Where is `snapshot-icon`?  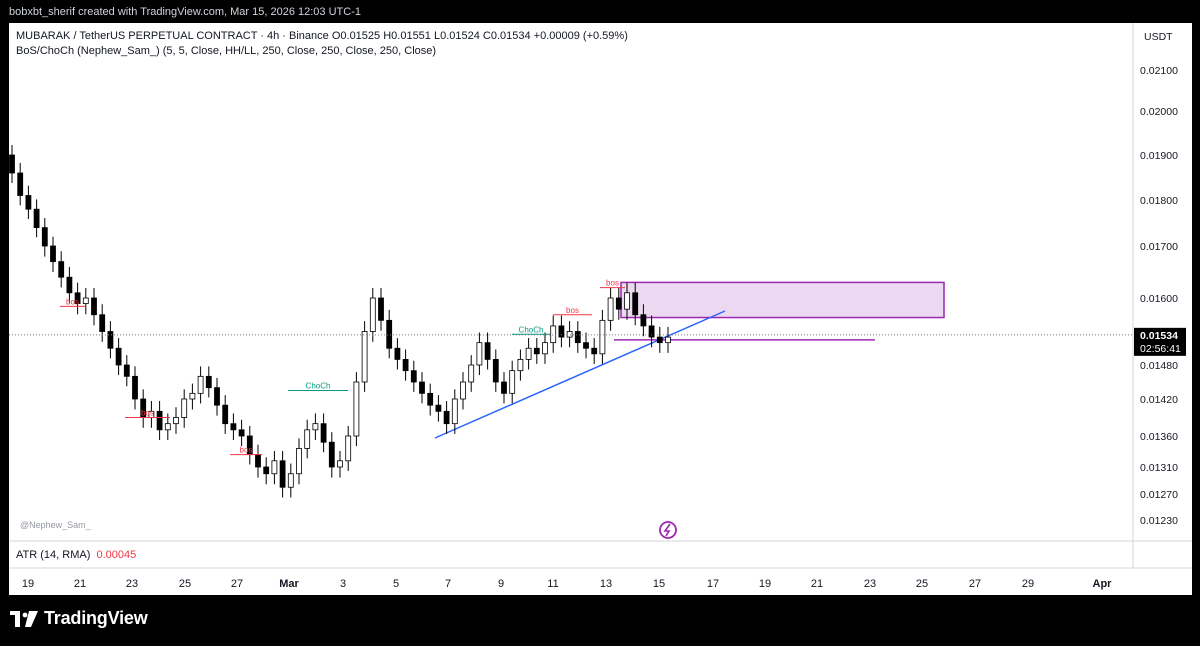
snapshot-icon is located at coordinates (668, 530).